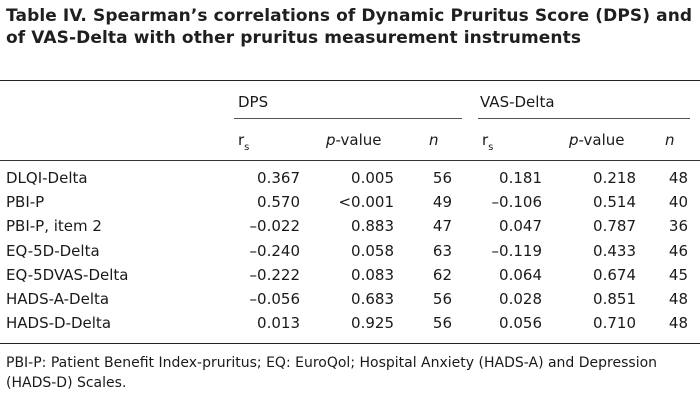 The image size is (700, 410). I want to click on cell-vas-n: 36, so click(678, 226).